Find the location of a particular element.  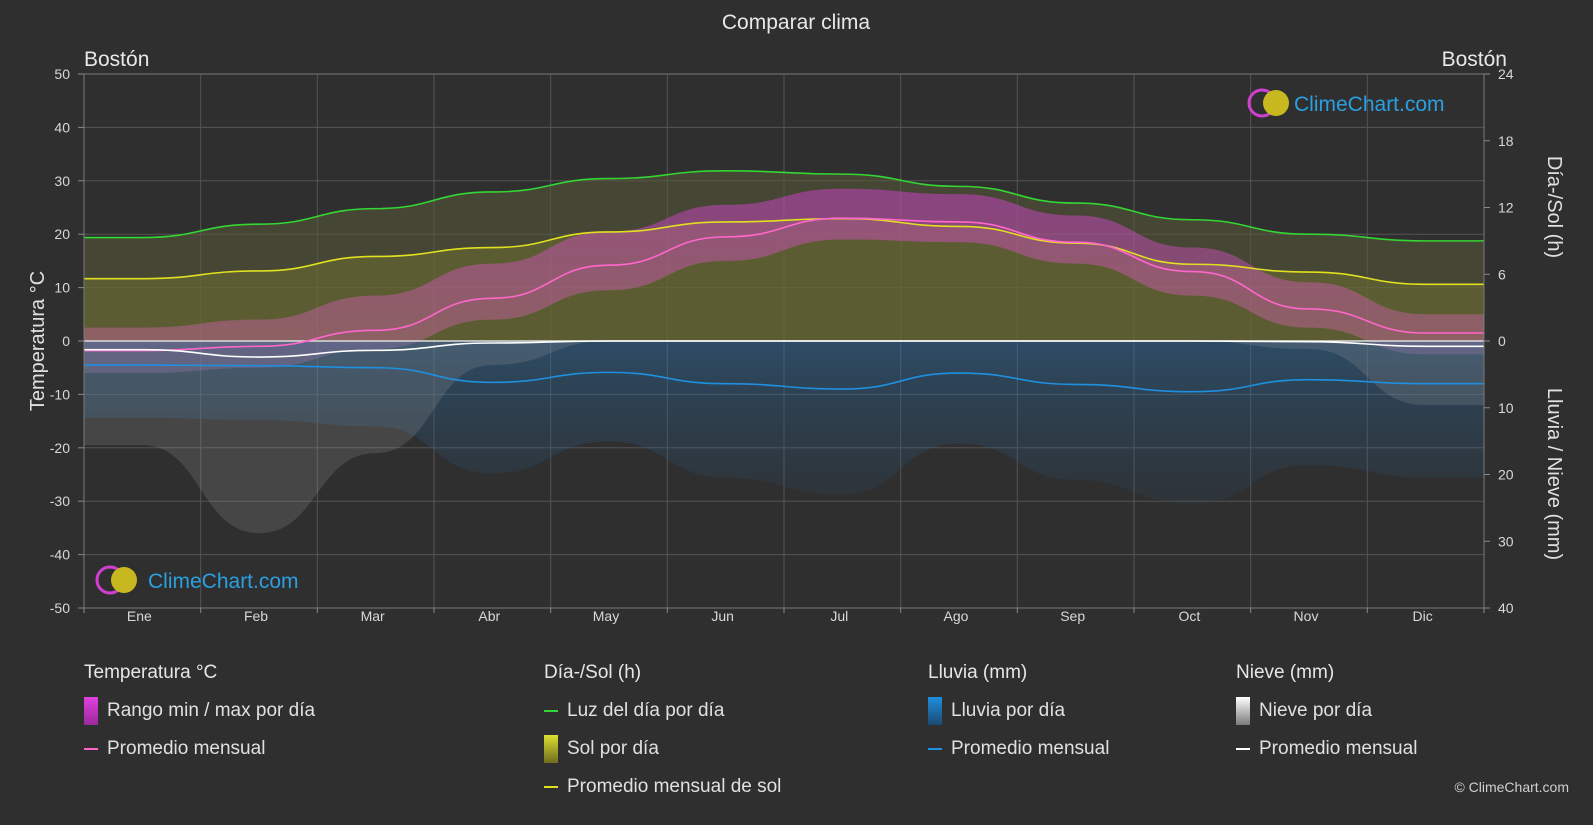

month-label: Nov is located at coordinates (1306, 616).